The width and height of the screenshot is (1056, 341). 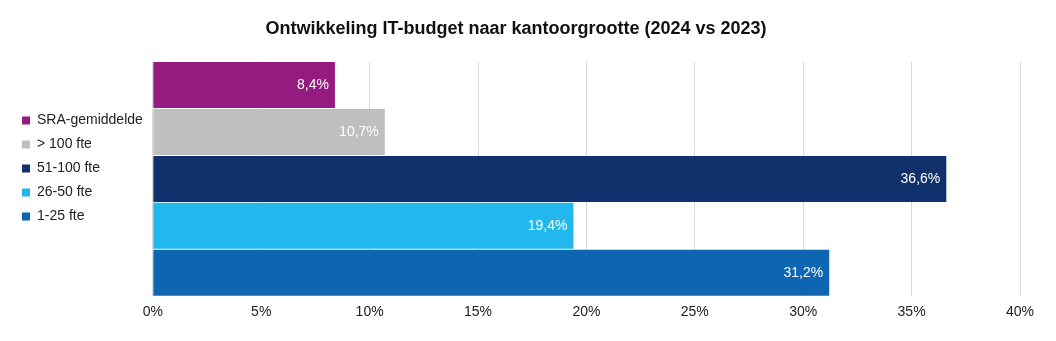 I want to click on x-tick-label: 40%, so click(x=1020, y=311).